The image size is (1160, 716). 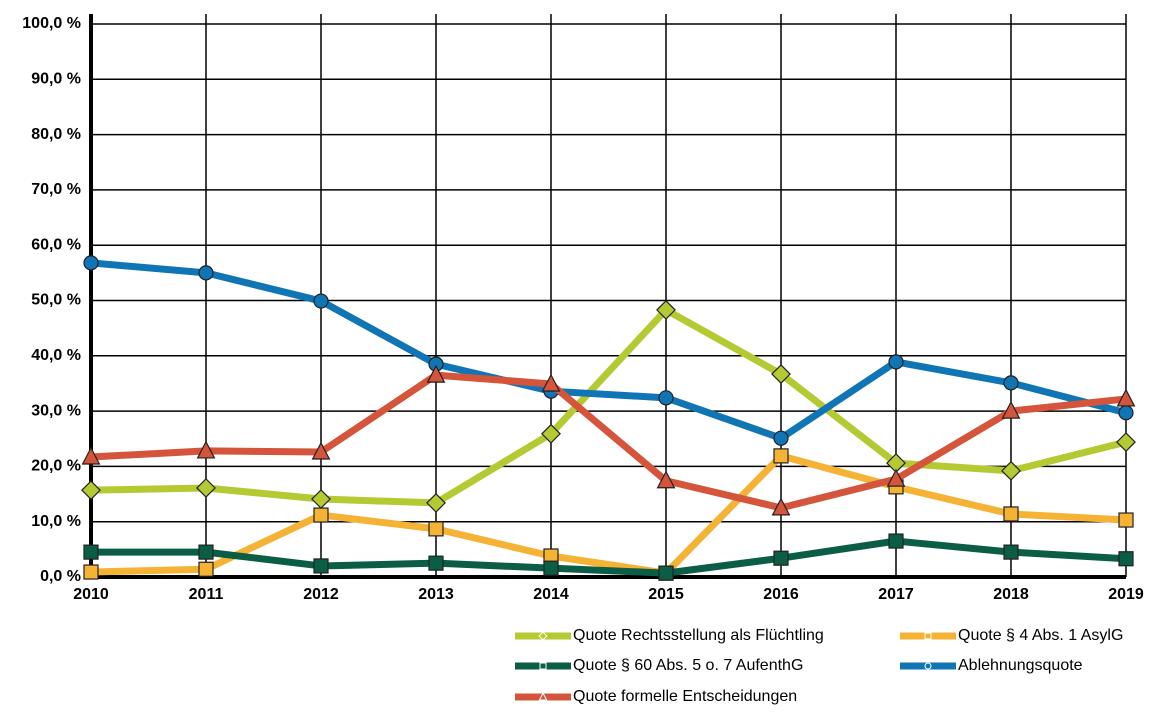 I want to click on y-tick-label: 60,0 %, so click(x=56, y=244).